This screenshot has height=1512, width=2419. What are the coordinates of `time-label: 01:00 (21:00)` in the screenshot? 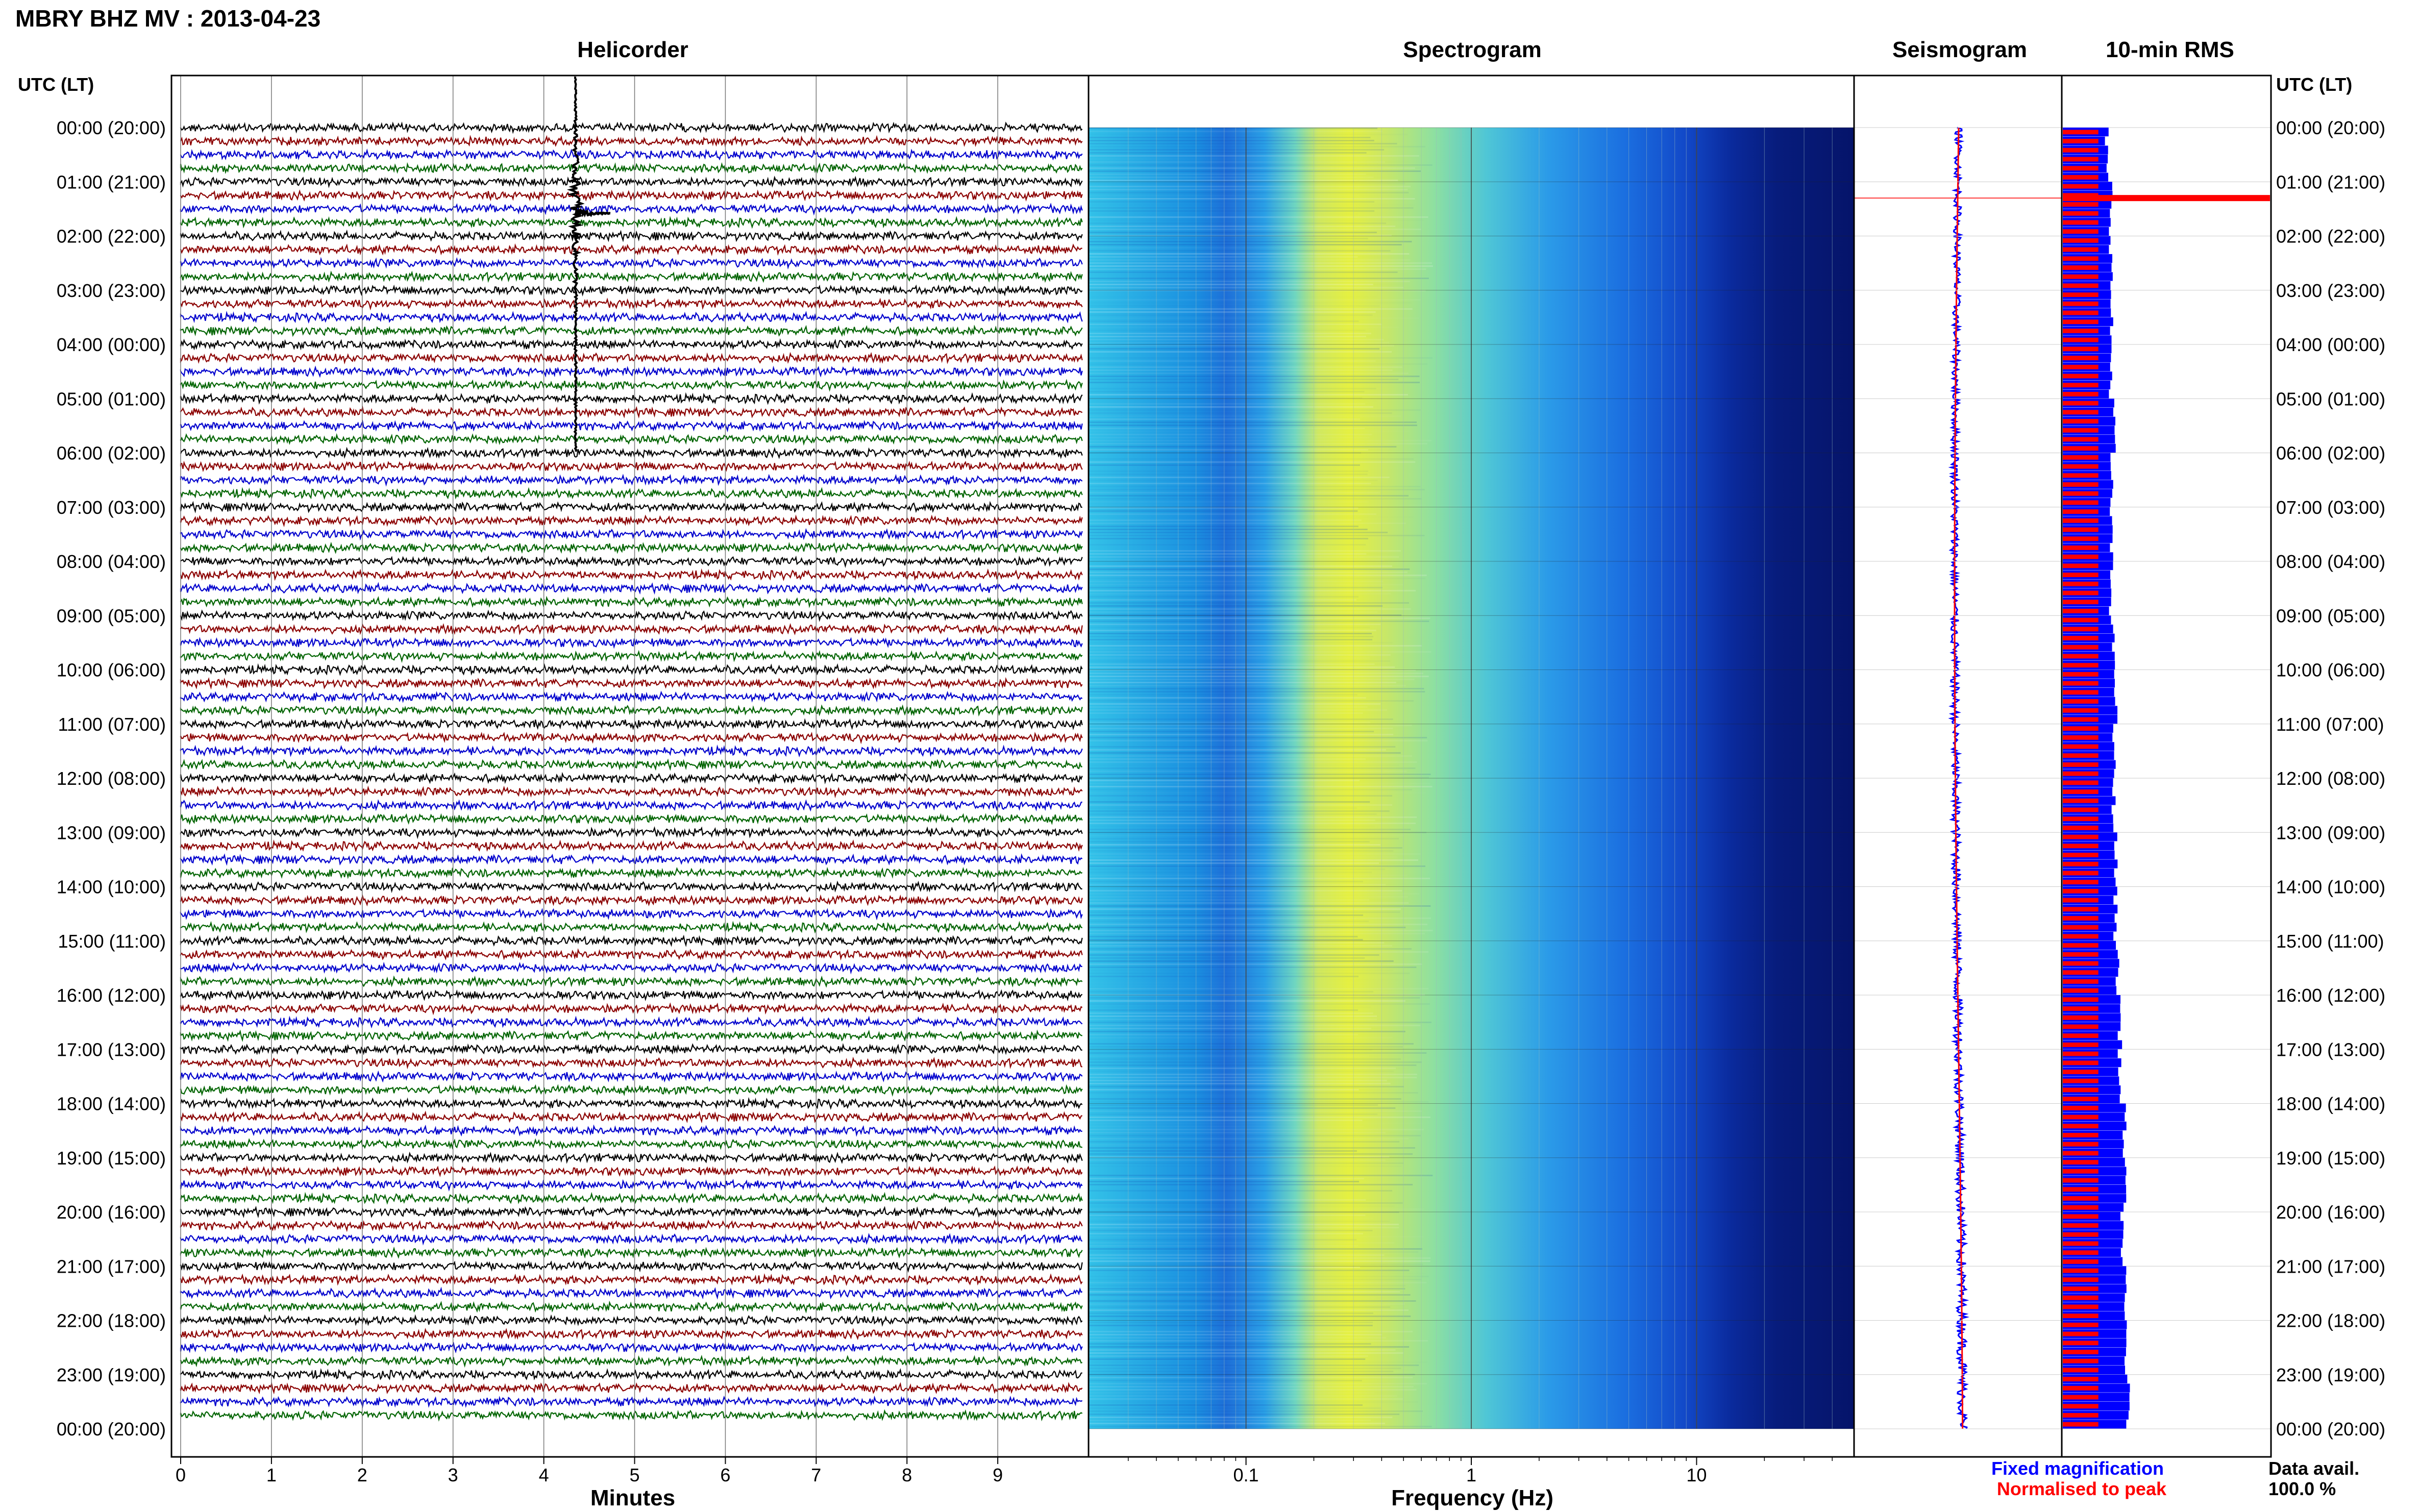 It's located at (111, 181).